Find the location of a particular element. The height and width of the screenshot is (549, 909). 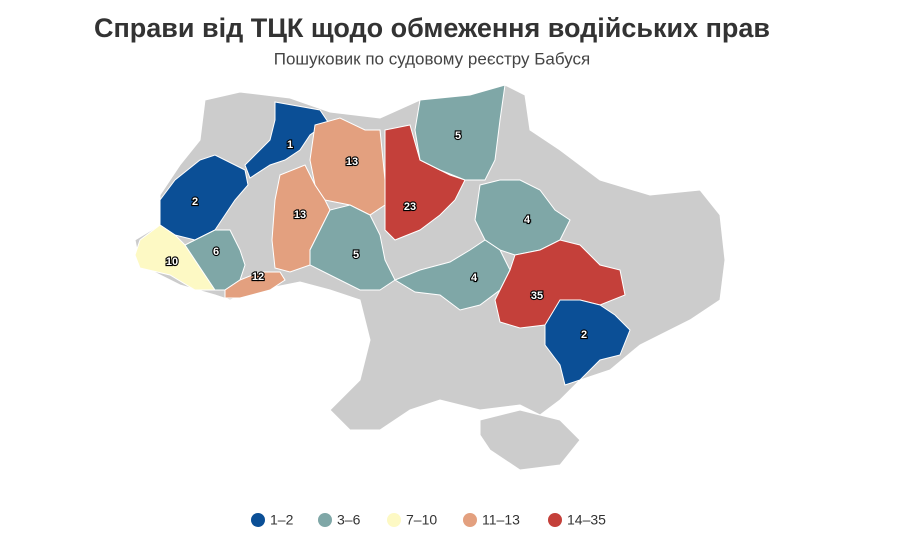

region-value-label: 1 is located at coordinates (290, 145).